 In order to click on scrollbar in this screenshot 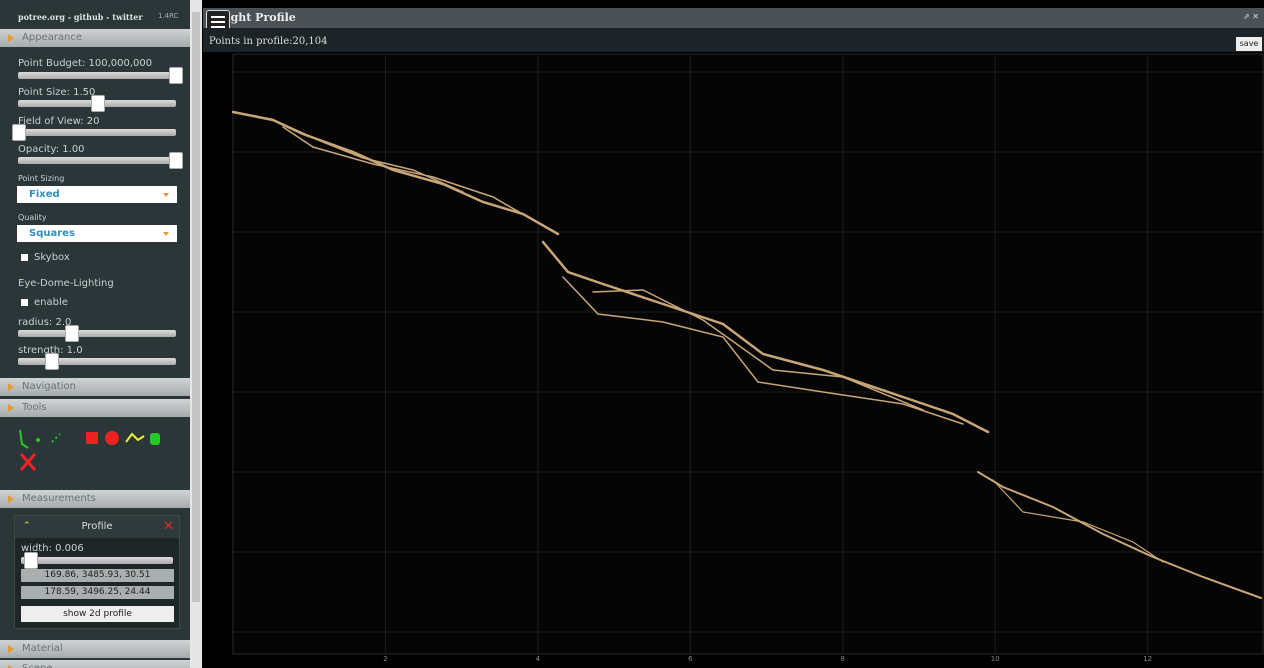, I will do `click(196, 334)`.